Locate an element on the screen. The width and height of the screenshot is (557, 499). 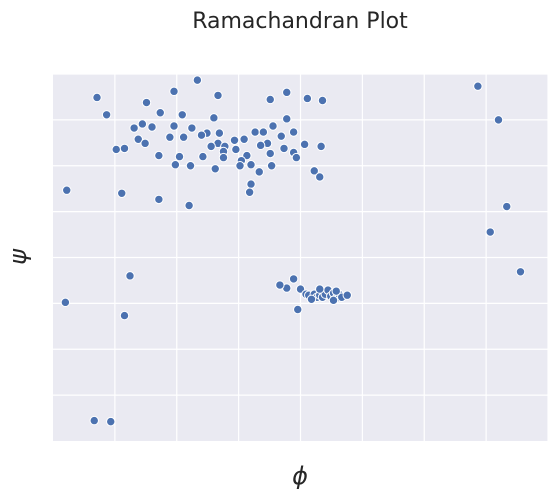
chart-title: Ramachandran Plot is located at coordinates (300, 21).